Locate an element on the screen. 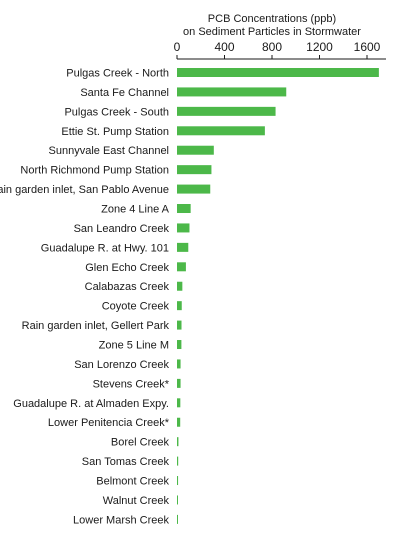 This screenshot has height=540, width=400. category-label-17: Guadalupe R. at Almaden Expy. is located at coordinates (91, 404).